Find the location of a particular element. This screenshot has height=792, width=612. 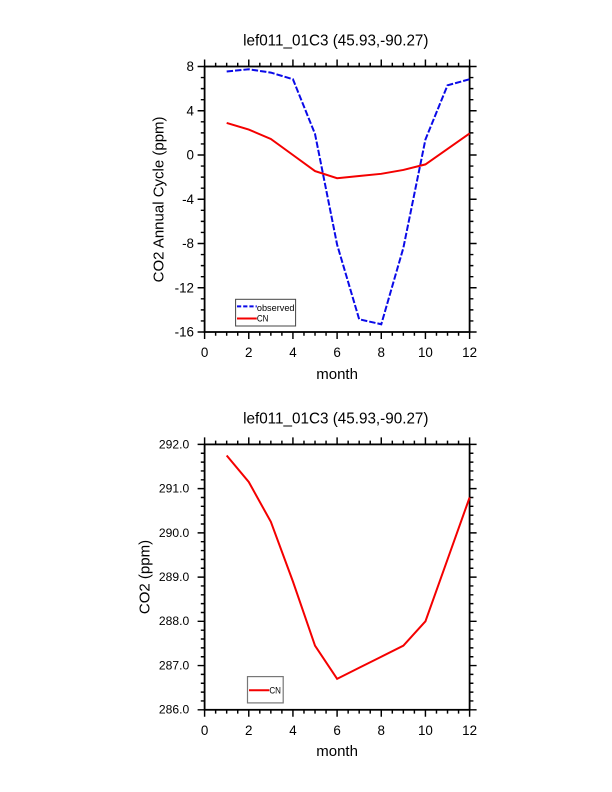

svg-text: 288.0 is located at coordinates (174, 621).